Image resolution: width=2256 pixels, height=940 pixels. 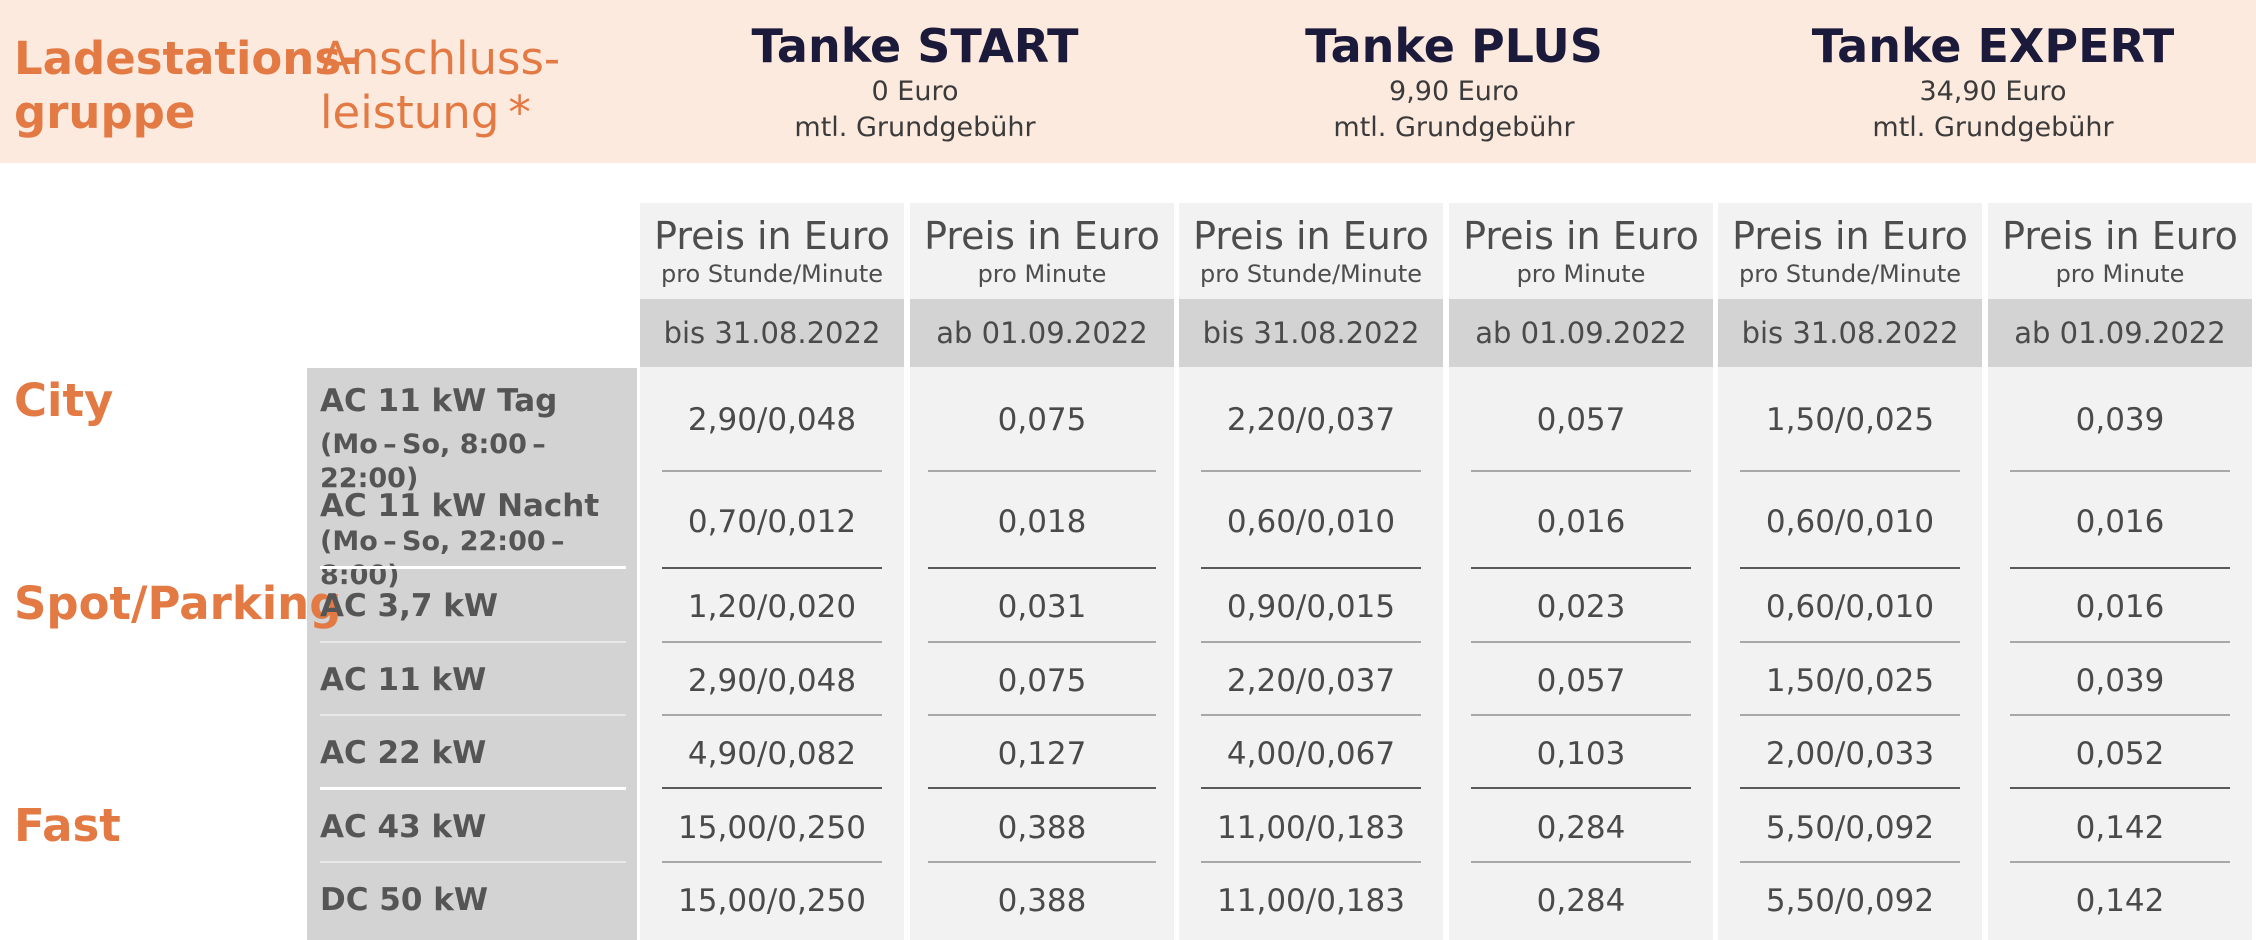 I want to click on plan-fee: 34,90 Euro, so click(x=1993, y=91).